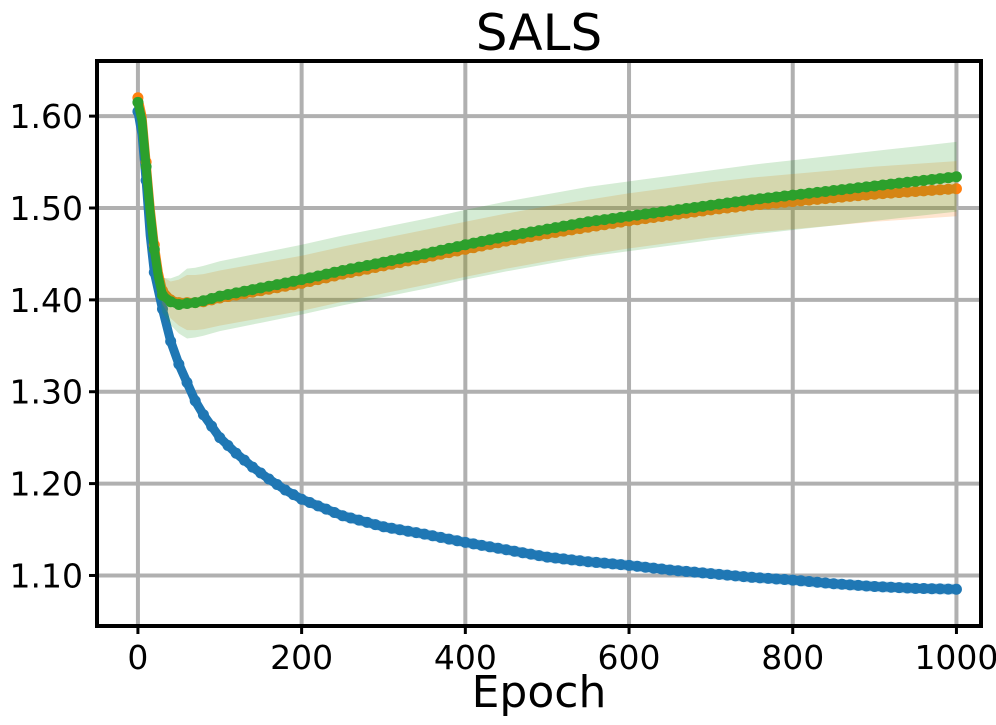  What do you see at coordinates (46, 116) in the screenshot?
I see `y-tick-label: 1.60` at bounding box center [46, 116].